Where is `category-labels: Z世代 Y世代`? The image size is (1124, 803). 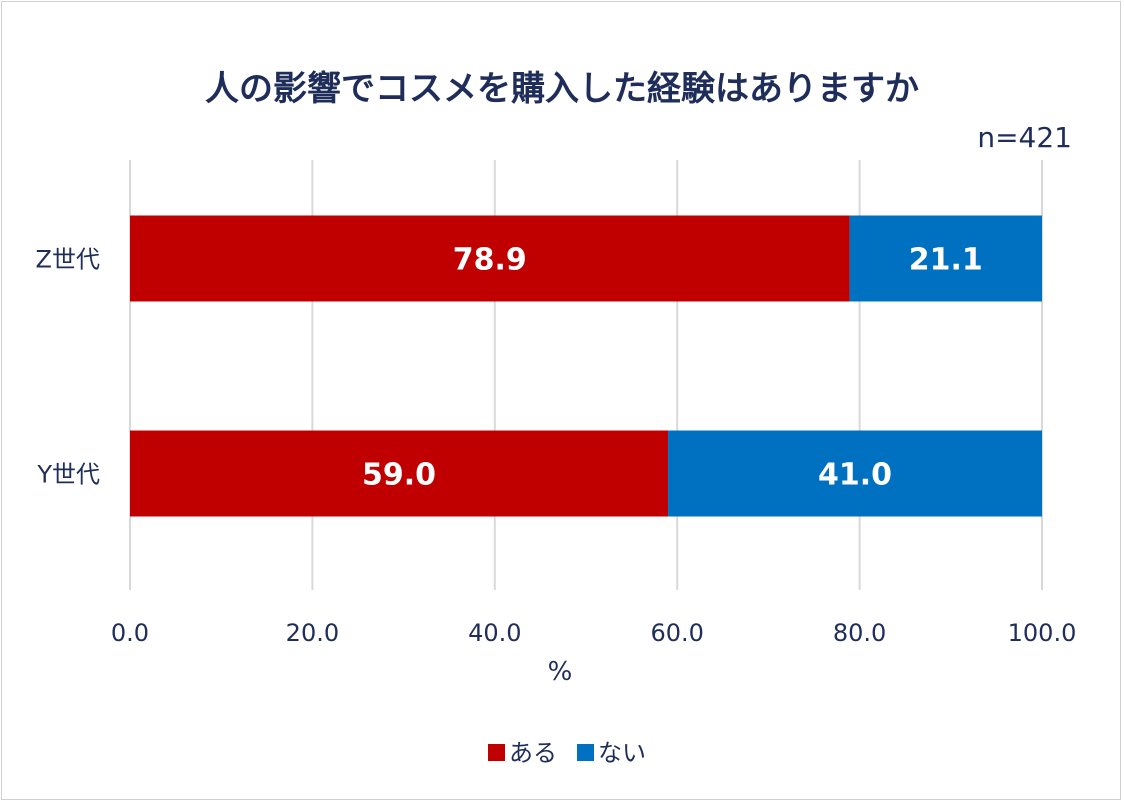 category-labels: Z世代 Y世代 is located at coordinates (68, 367).